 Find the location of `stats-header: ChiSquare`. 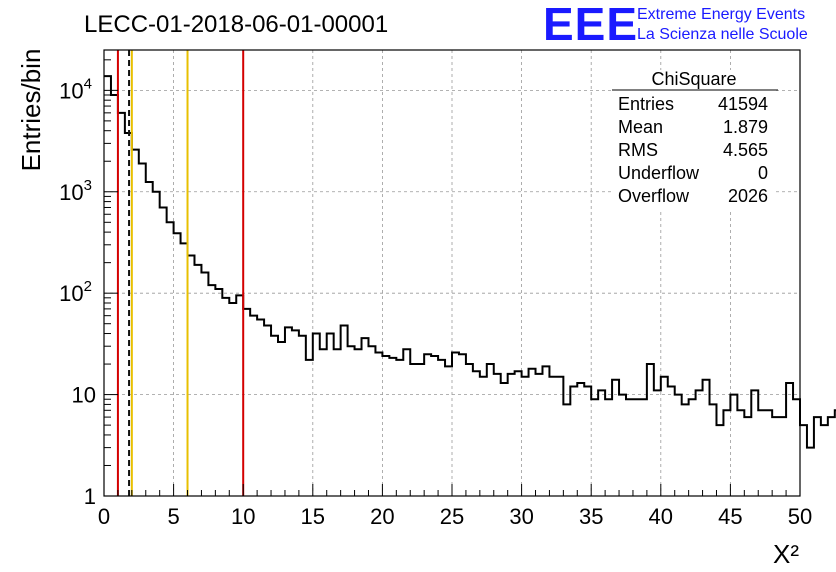

stats-header: ChiSquare is located at coordinates (693, 79).